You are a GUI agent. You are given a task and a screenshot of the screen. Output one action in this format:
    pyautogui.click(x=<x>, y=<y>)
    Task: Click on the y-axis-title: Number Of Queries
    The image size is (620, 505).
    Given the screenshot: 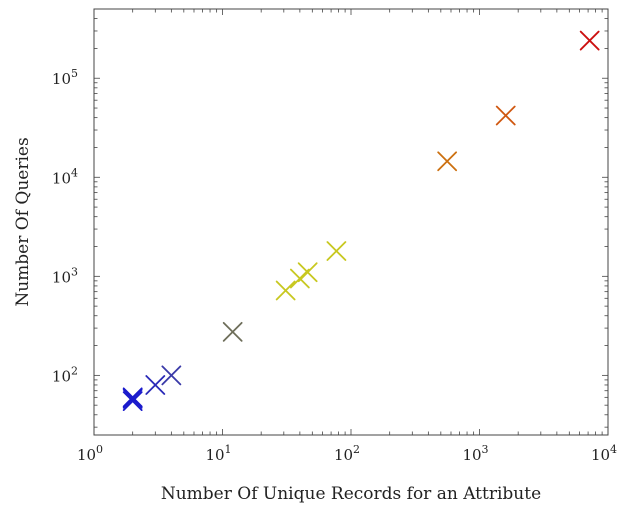 What is the action you would take?
    pyautogui.click(x=23, y=221)
    